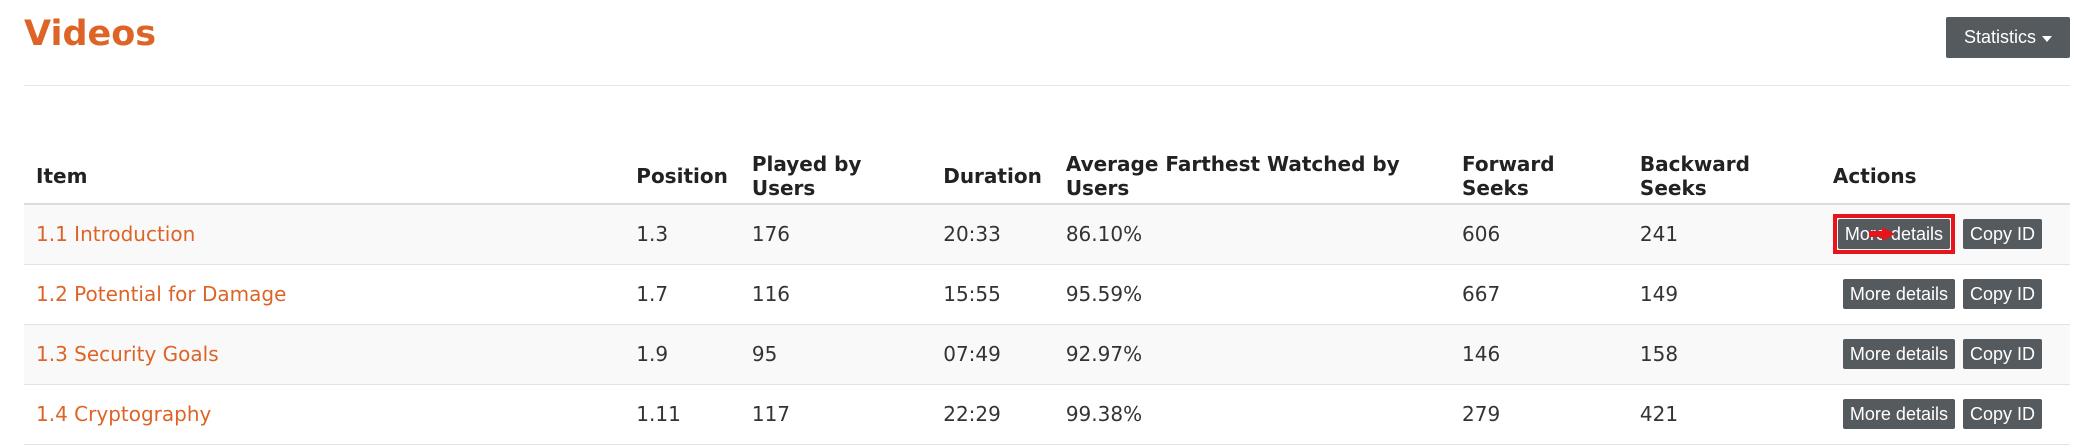 Image resolution: width=2086 pixels, height=447 pixels. I want to click on position-cell: 1.9, so click(682, 354).